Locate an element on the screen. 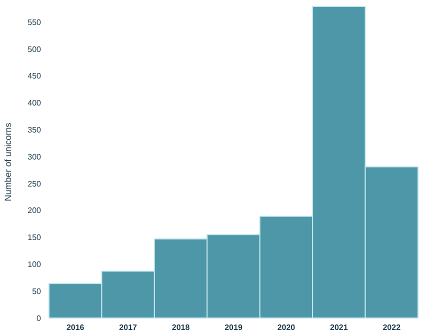 The height and width of the screenshot is (334, 423). y-tick-label: 400 is located at coordinates (35, 103).